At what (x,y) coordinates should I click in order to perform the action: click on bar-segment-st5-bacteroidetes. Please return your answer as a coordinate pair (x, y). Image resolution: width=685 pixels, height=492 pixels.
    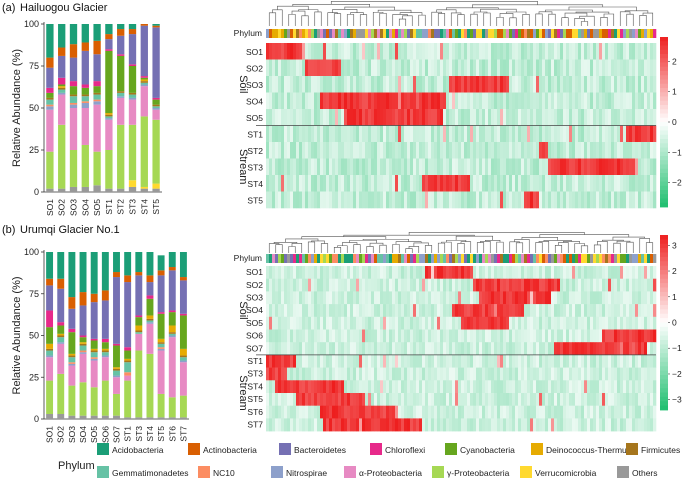
    Looking at the image, I should click on (161, 294).